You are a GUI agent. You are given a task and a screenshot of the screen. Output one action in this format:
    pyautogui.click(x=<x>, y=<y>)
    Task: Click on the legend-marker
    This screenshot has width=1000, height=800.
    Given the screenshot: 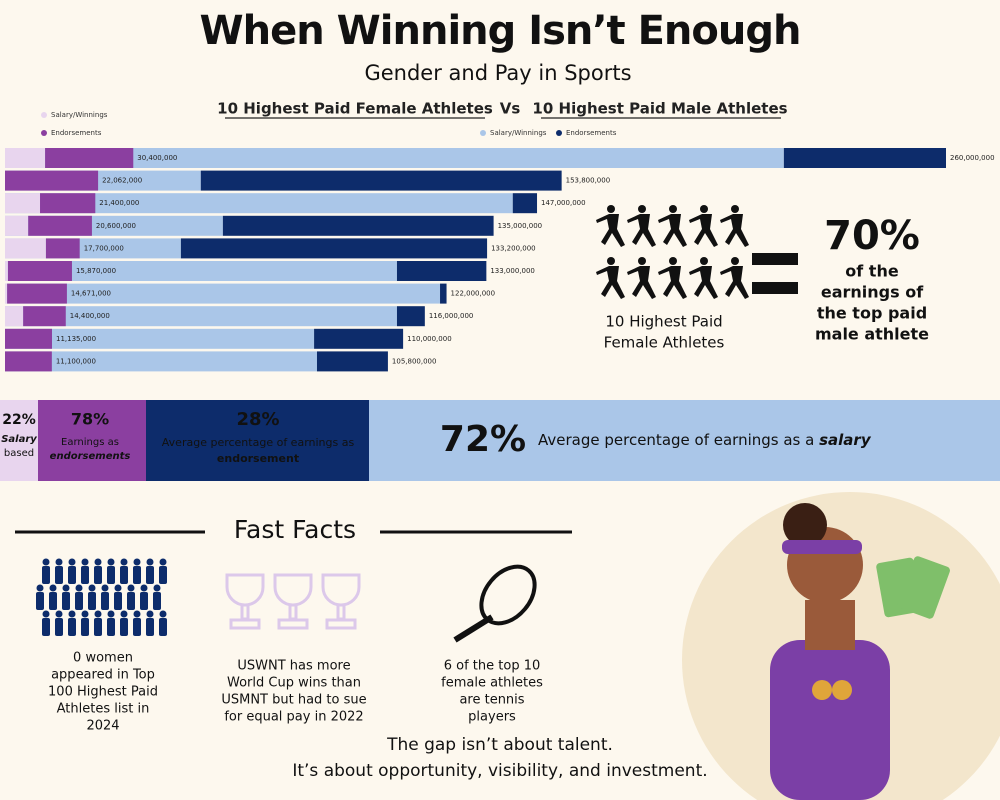 What is the action you would take?
    pyautogui.click(x=559, y=133)
    